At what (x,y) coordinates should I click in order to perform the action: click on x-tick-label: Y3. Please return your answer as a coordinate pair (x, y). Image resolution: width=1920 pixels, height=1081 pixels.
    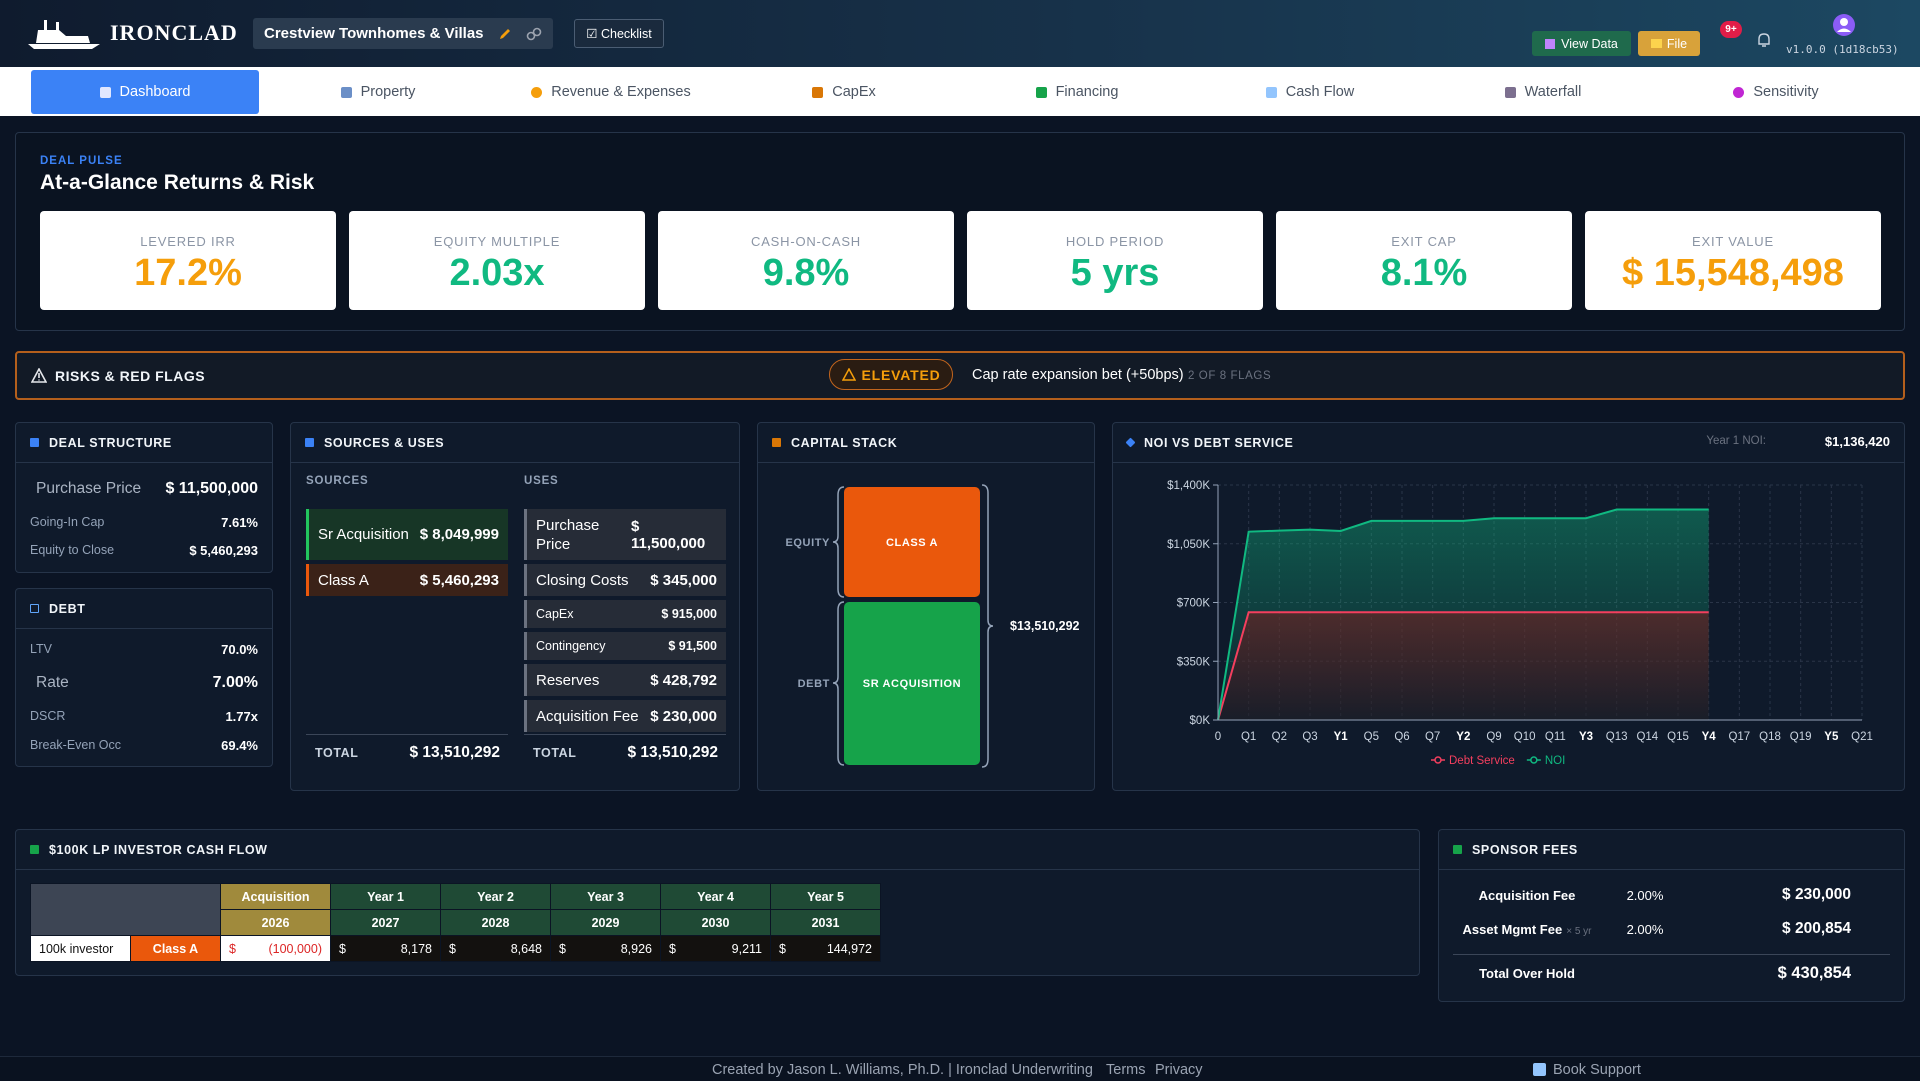
    Looking at the image, I should click on (1586, 737).